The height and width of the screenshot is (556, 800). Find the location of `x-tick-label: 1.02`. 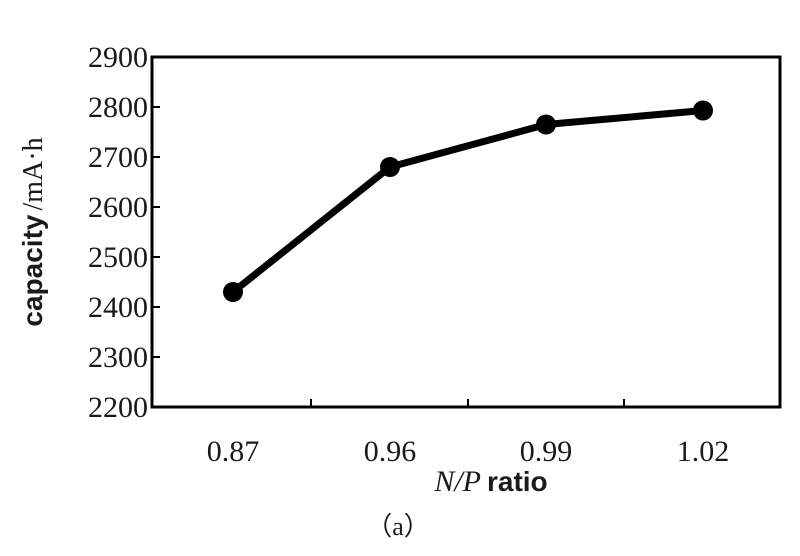

x-tick-label: 1.02 is located at coordinates (703, 451).